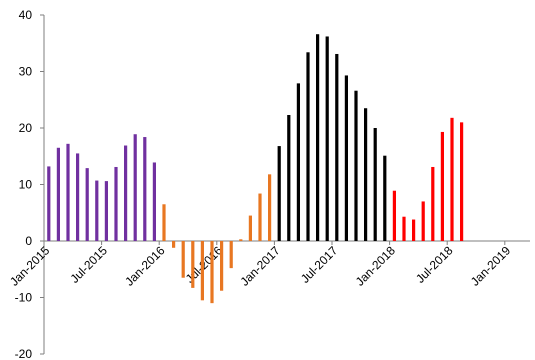  I want to click on y-axis: 40 30 20 10 0 -10 -20, so click(30, 184).